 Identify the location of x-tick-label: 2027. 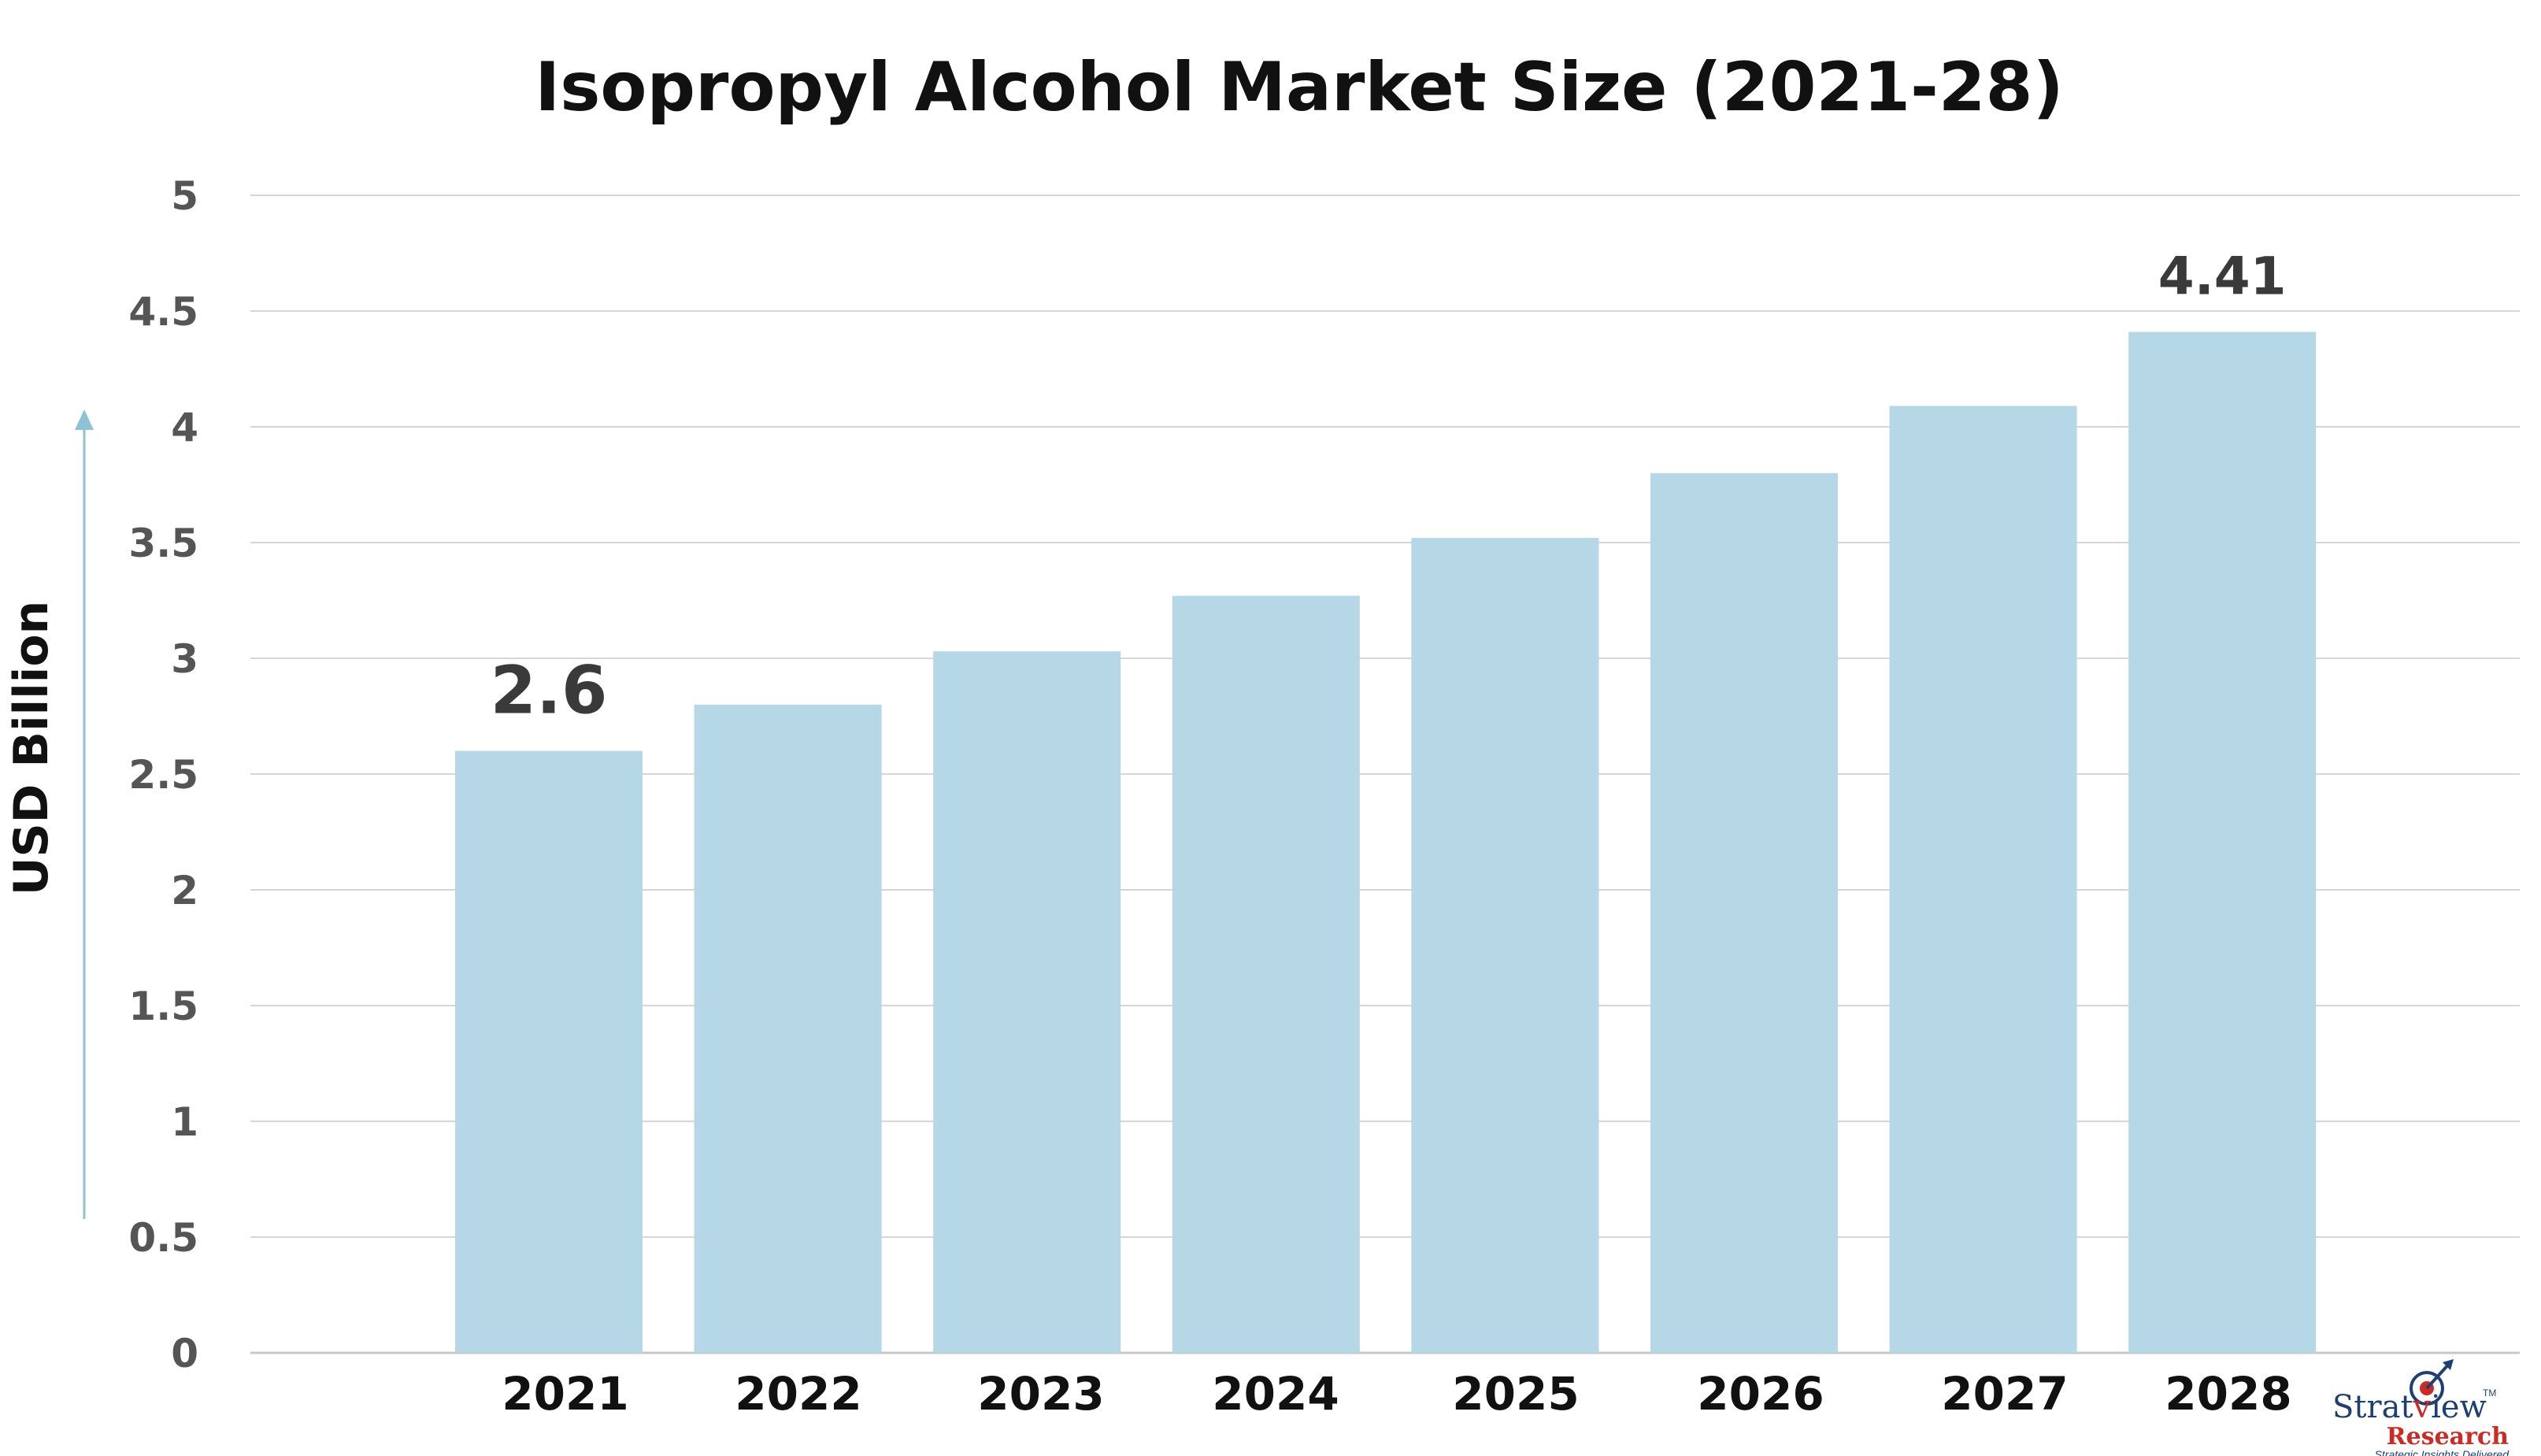
(2004, 1394).